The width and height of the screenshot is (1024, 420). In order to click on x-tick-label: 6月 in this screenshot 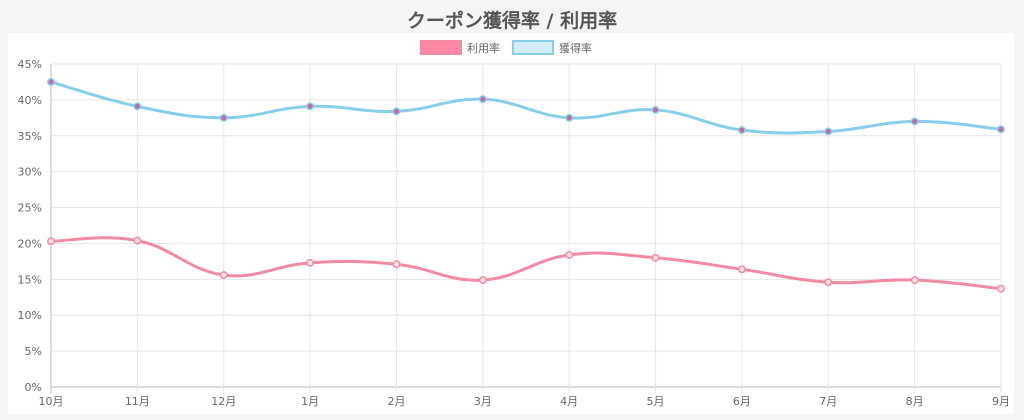, I will do `click(742, 401)`.